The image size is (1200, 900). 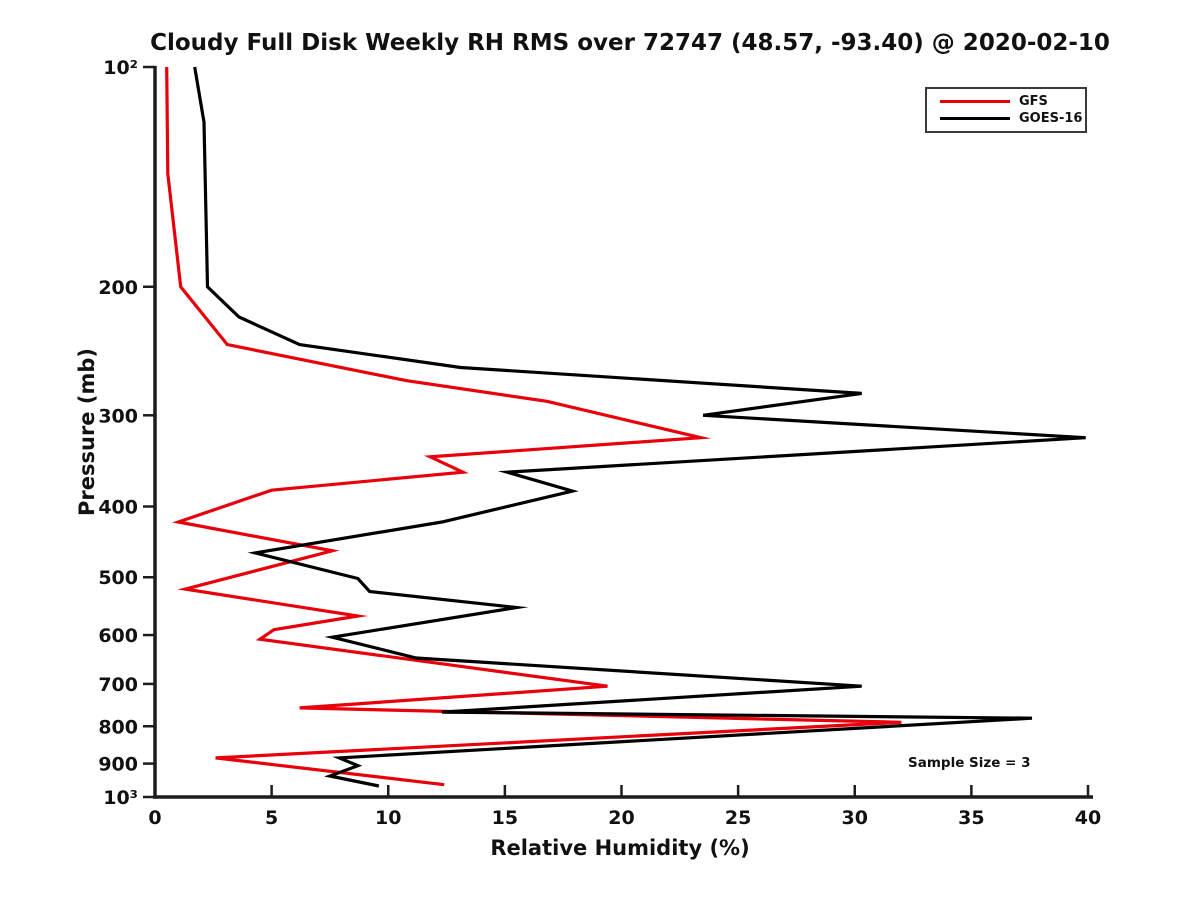 What do you see at coordinates (118, 727) in the screenshot?
I see `y-tick-label: 800` at bounding box center [118, 727].